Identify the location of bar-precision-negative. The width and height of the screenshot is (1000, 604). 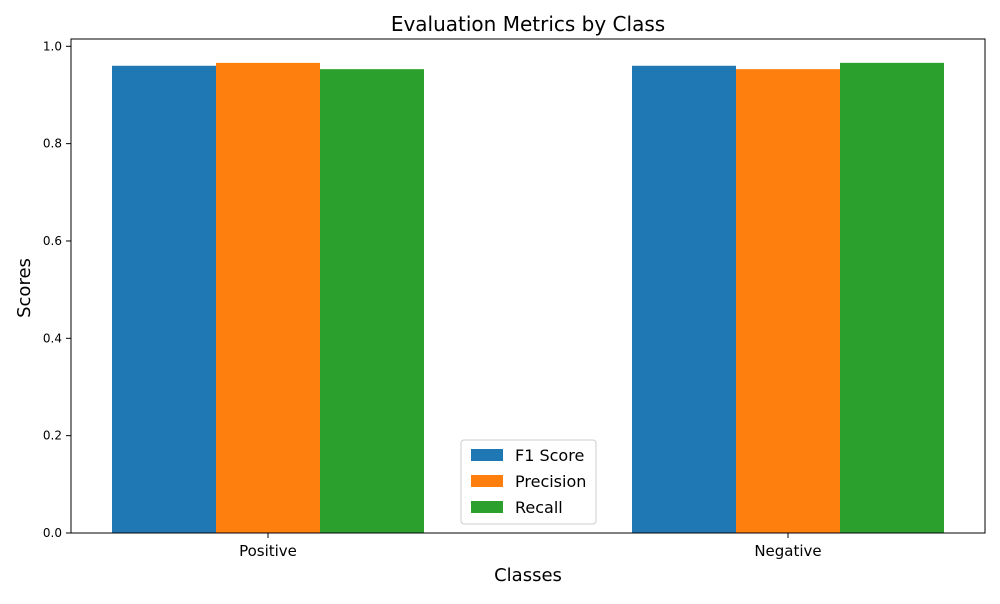
(788, 301).